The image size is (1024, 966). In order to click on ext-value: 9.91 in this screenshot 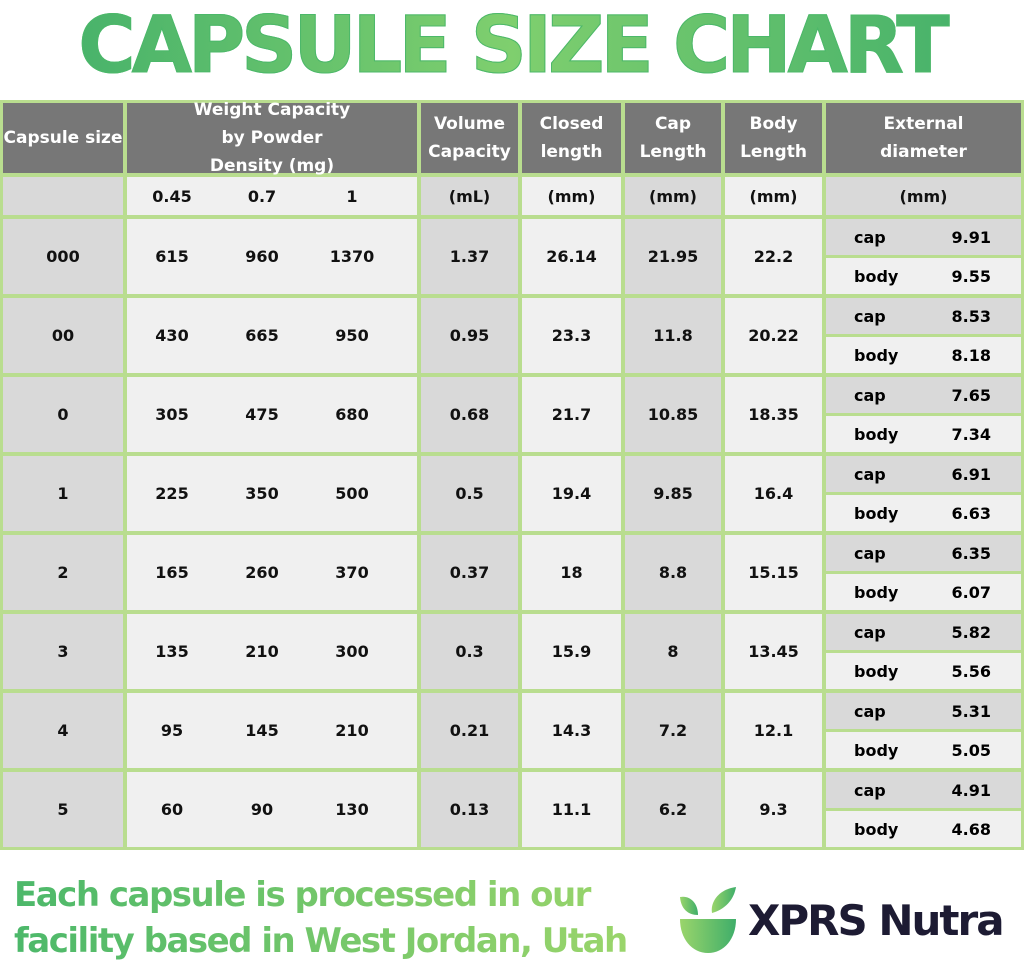, I will do `click(971, 237)`.